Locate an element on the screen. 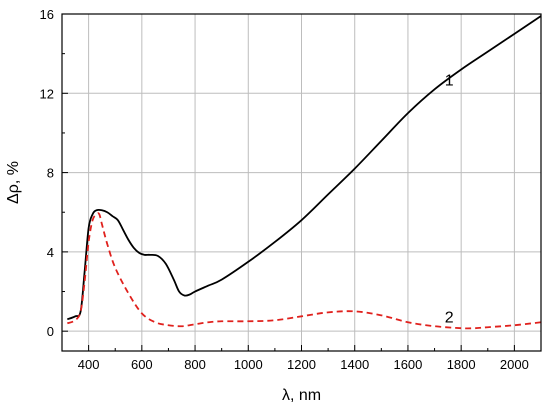  series-labels: 12 is located at coordinates (449, 199).